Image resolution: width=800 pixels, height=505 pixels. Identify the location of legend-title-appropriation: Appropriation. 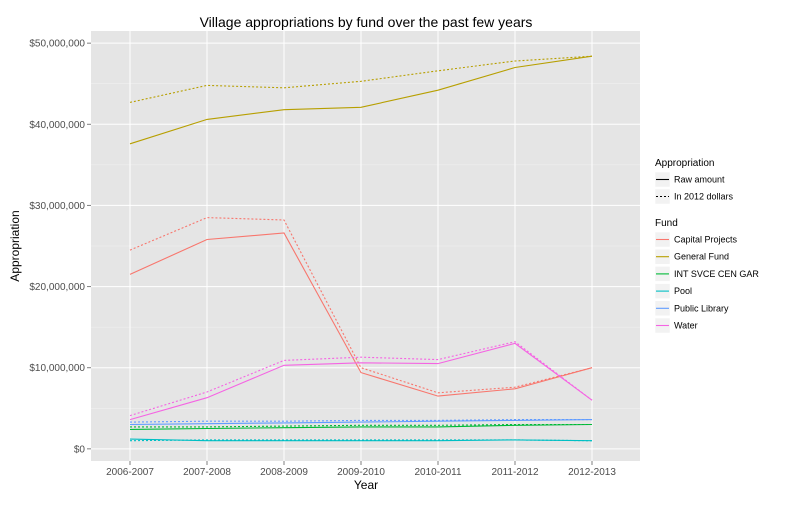
(684, 163).